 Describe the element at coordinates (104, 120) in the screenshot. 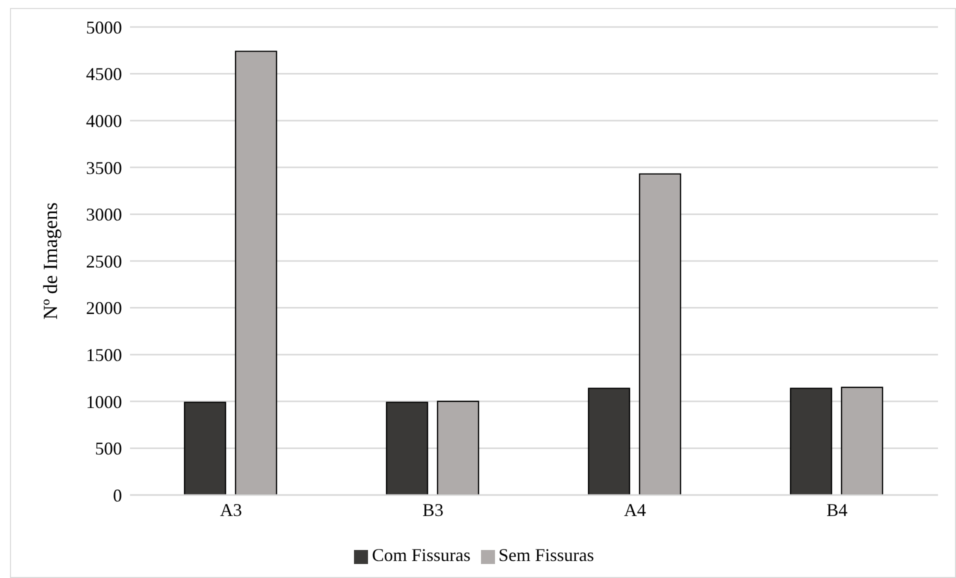

I see `y-tick-label: 4000` at that location.